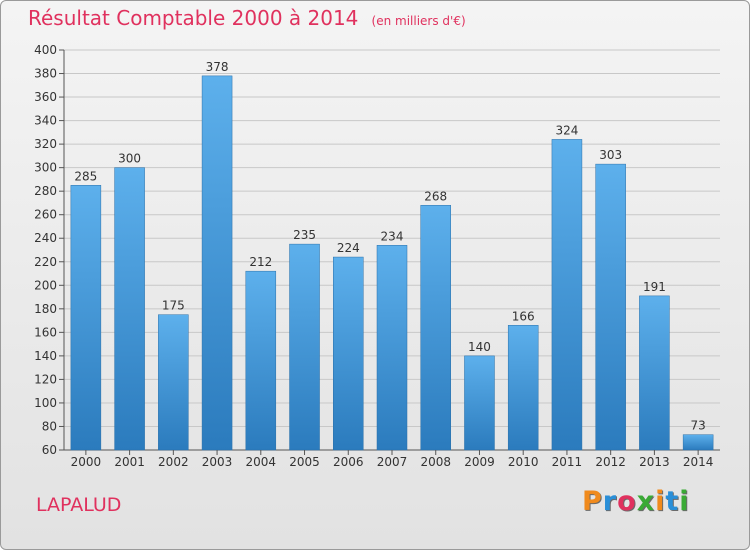  I want to click on x-tick-label-2005: 2005, so click(304, 462).